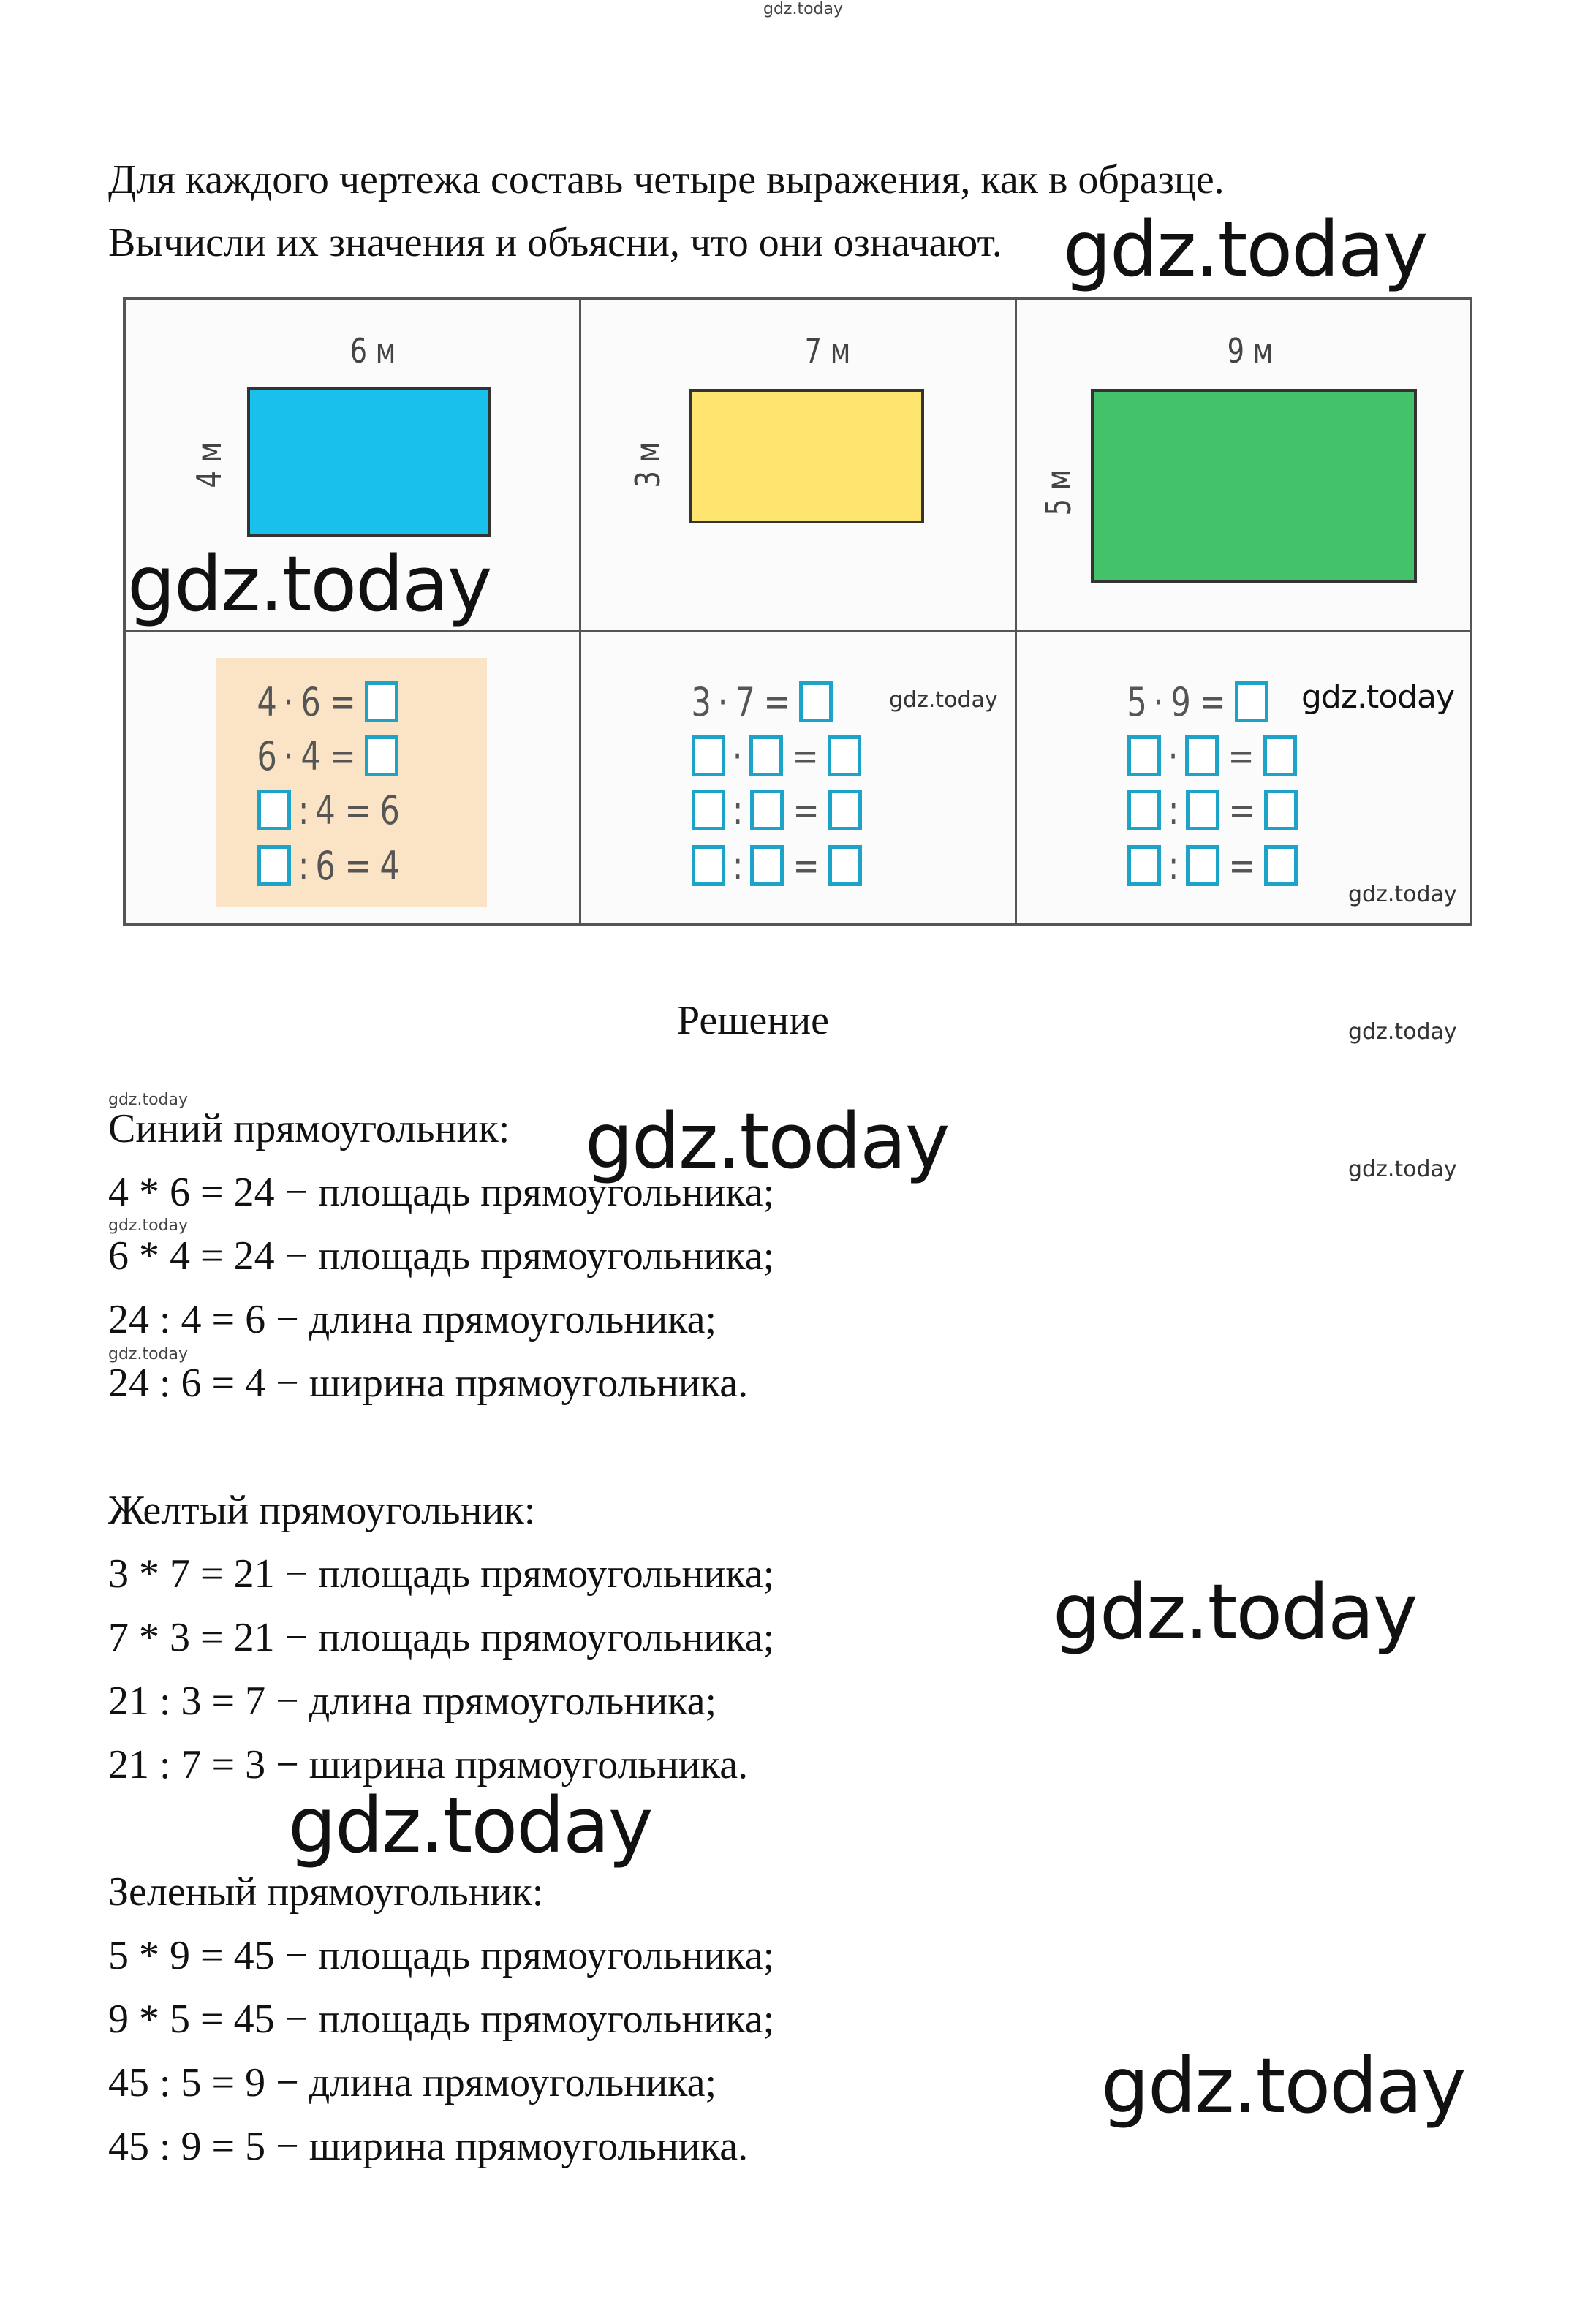  I want to click on height-label: 5 м, so click(1058, 493).